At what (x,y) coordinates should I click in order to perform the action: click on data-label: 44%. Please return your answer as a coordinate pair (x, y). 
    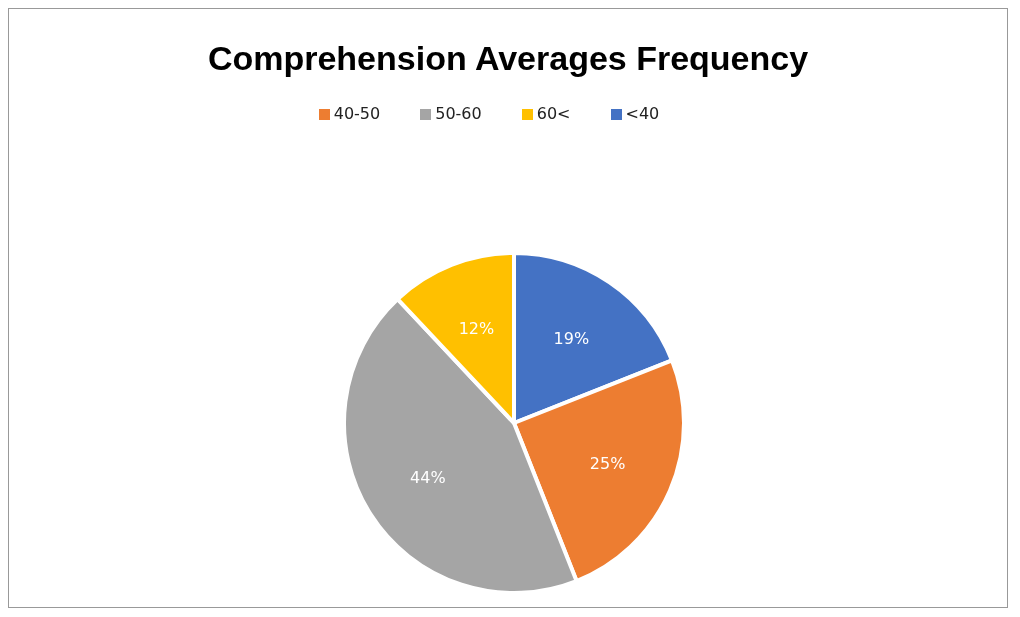
    Looking at the image, I should click on (428, 478).